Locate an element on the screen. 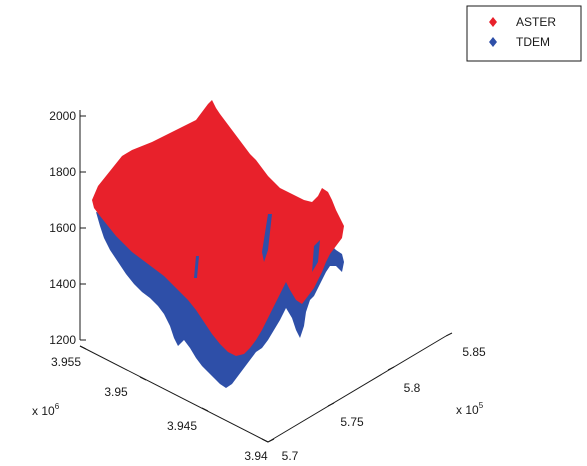  legend-box is located at coordinates (524, 33).